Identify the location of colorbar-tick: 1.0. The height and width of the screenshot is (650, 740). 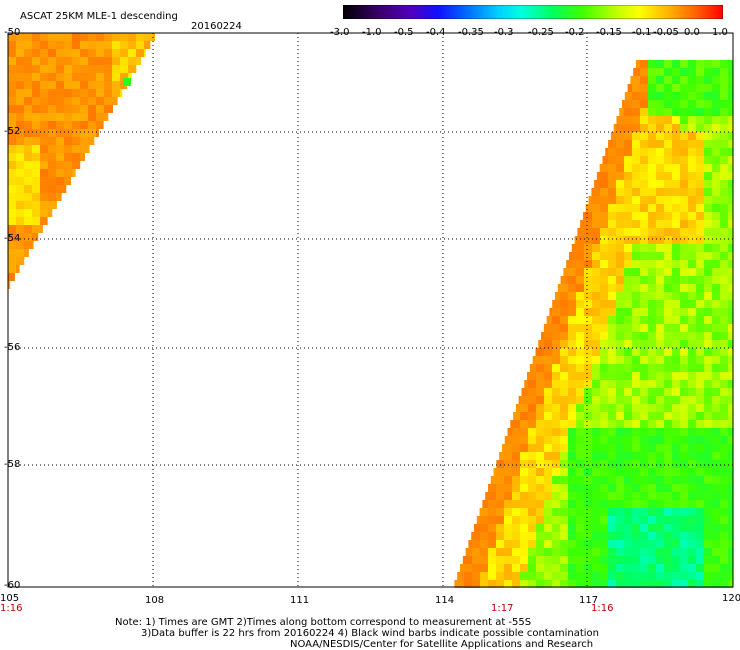
(720, 32).